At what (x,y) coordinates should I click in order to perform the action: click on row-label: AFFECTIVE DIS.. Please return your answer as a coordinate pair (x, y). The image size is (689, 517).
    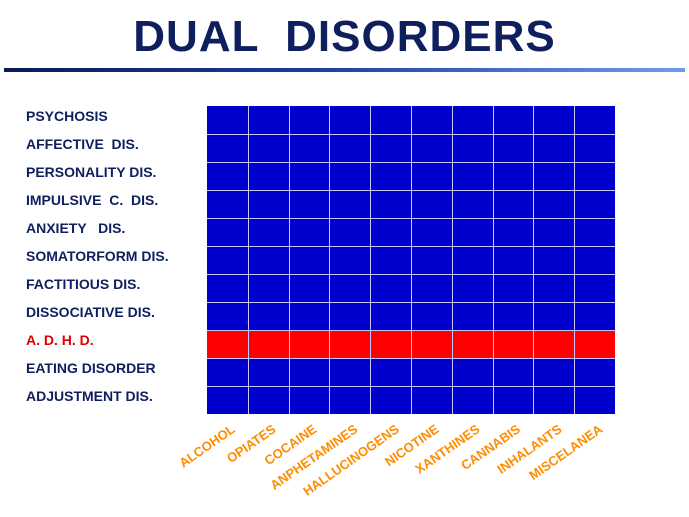
    Looking at the image, I should click on (82, 144).